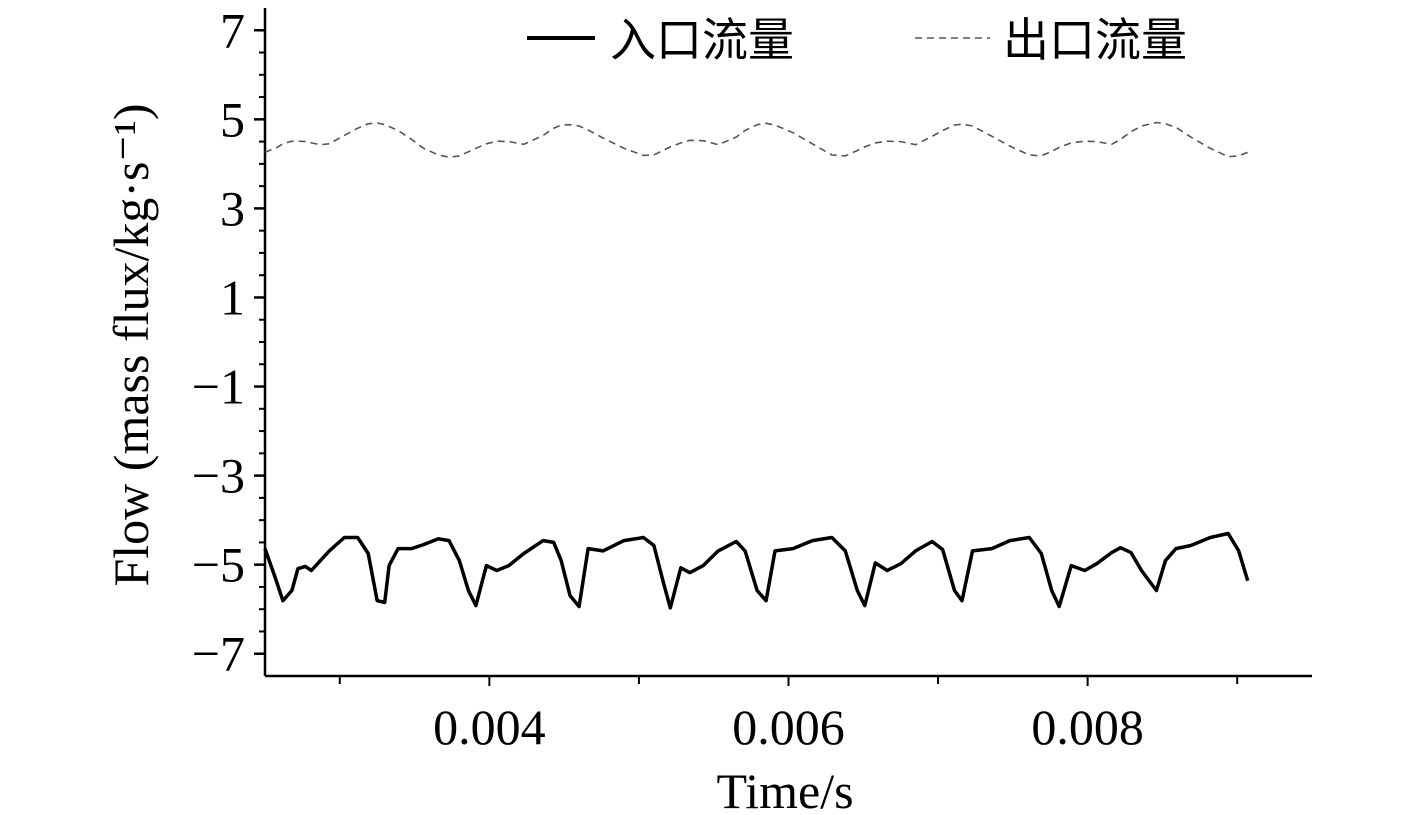  Describe the element at coordinates (489, 727) in the screenshot. I see `x-tick-label: 0.004` at that location.